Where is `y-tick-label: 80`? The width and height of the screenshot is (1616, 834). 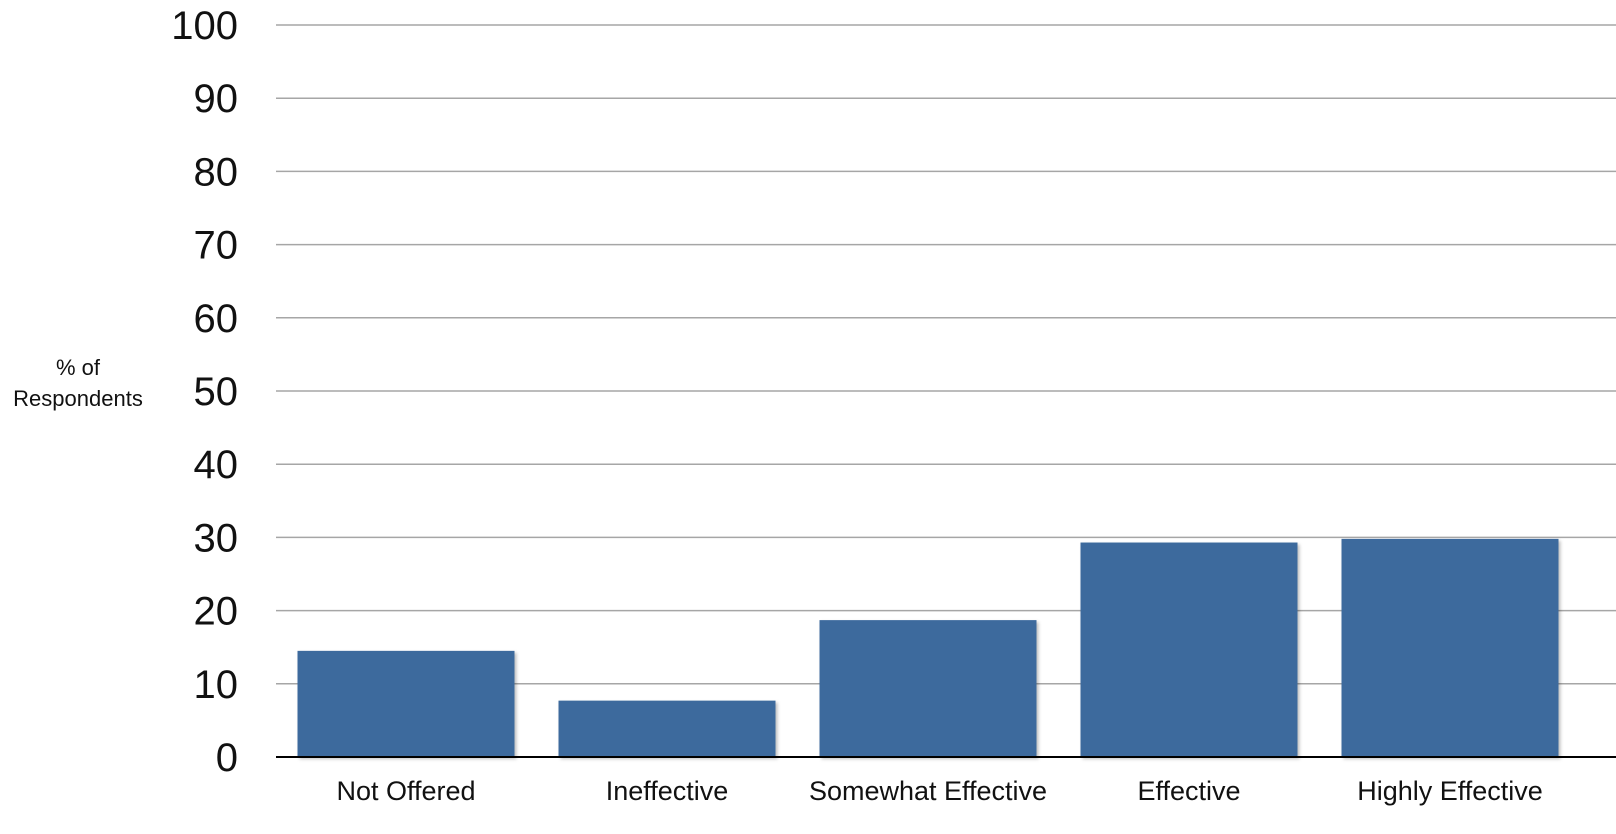 y-tick-label: 80 is located at coordinates (216, 172).